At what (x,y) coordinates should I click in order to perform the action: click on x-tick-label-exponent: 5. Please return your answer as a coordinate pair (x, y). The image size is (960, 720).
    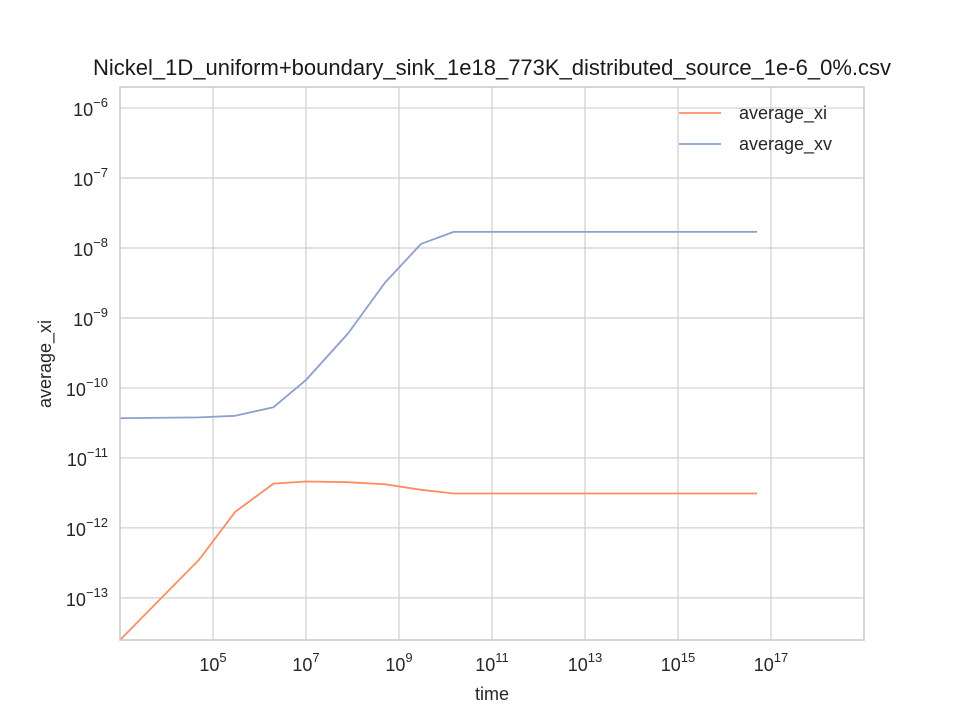
    Looking at the image, I should click on (222, 657).